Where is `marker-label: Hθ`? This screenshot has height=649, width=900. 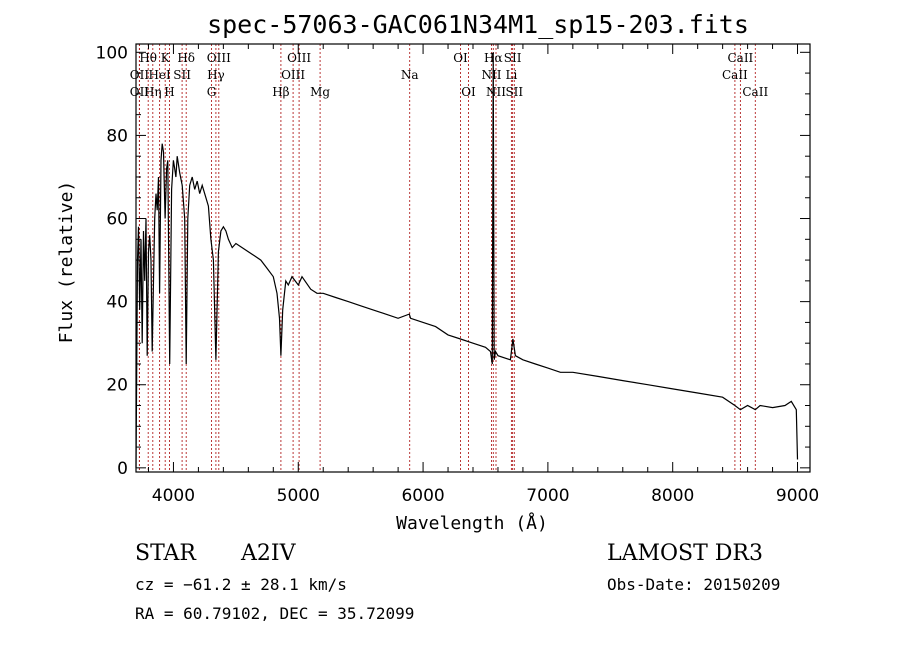
marker-label: Hθ is located at coordinates (148, 58).